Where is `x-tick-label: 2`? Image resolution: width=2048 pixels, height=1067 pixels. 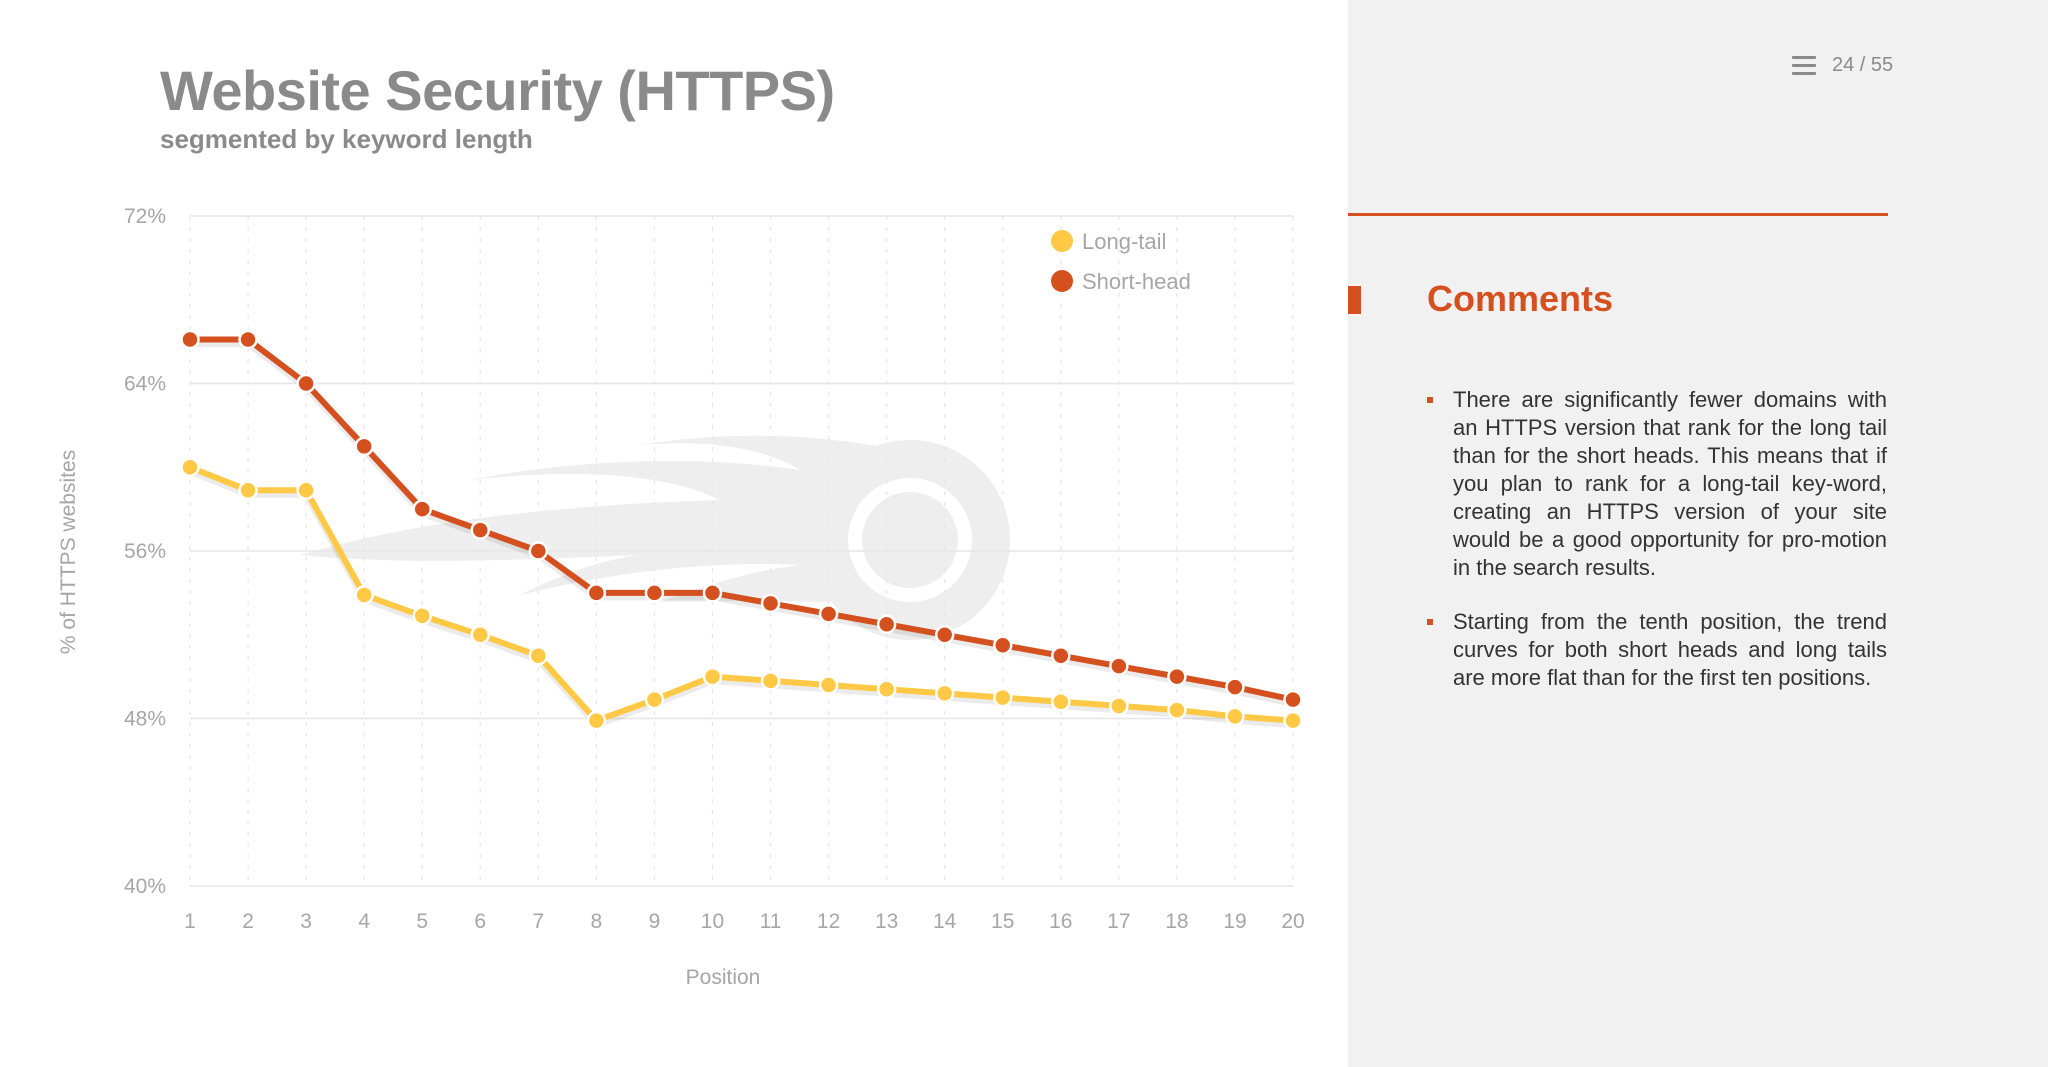 x-tick-label: 2 is located at coordinates (248, 921).